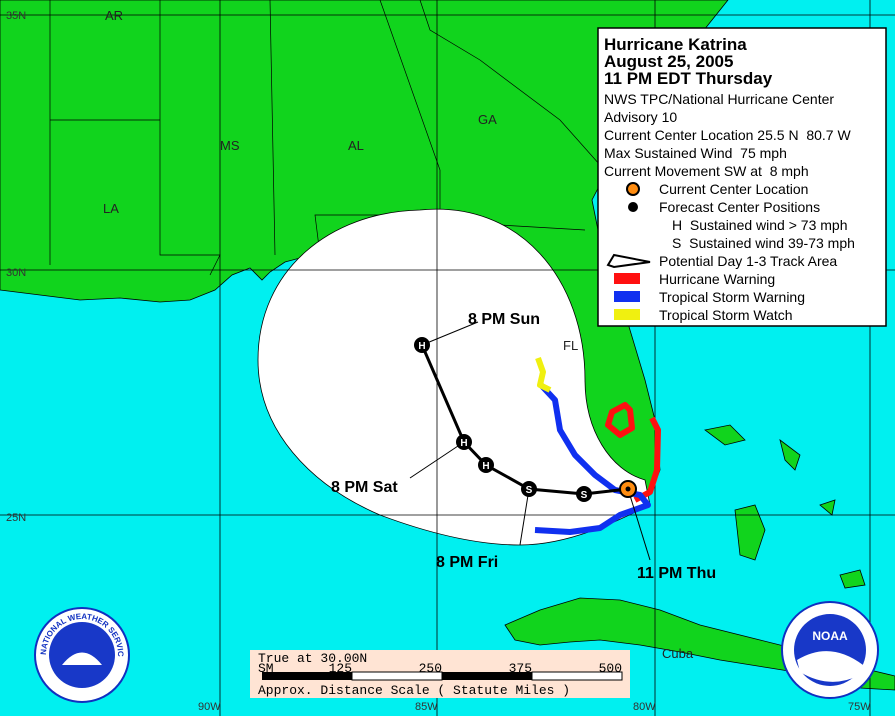 The height and width of the screenshot is (716, 895). What do you see at coordinates (732, 297) in the screenshot?
I see `legend-label: Tropical Storm Warning` at bounding box center [732, 297].